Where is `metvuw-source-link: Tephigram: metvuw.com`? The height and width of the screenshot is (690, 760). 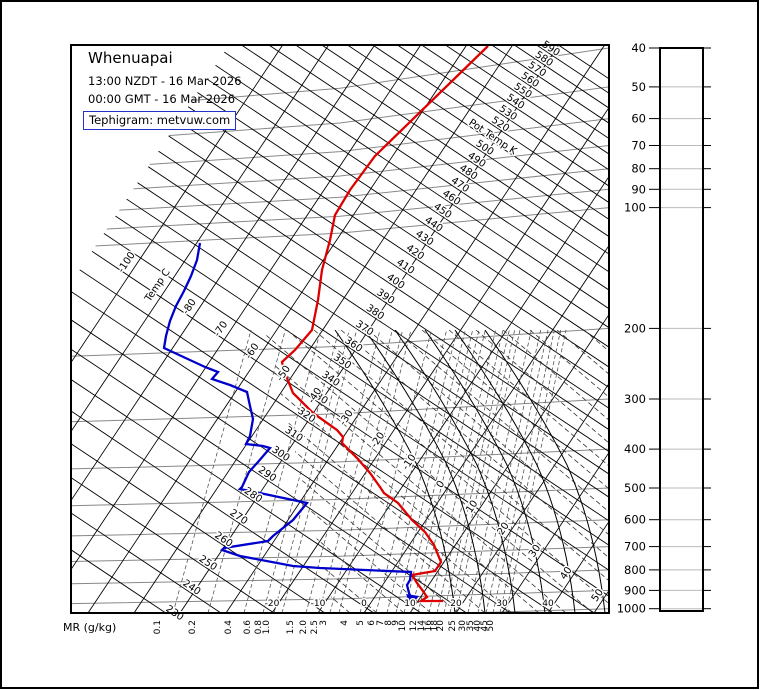
metvuw-source-link: Tephigram: metvuw.com is located at coordinates (160, 120).